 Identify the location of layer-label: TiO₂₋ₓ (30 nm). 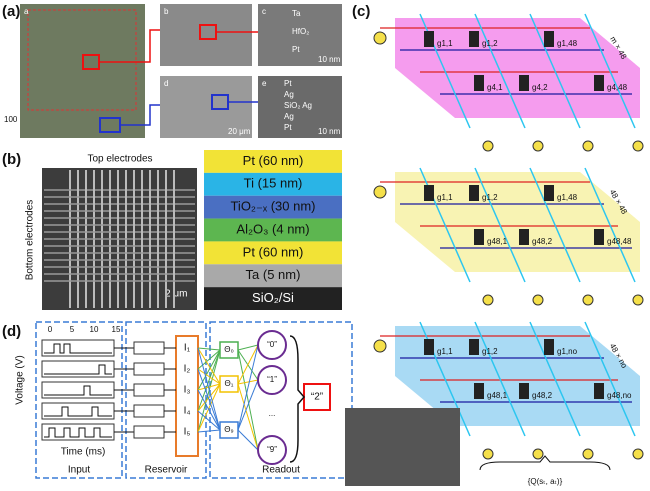
(272, 206).